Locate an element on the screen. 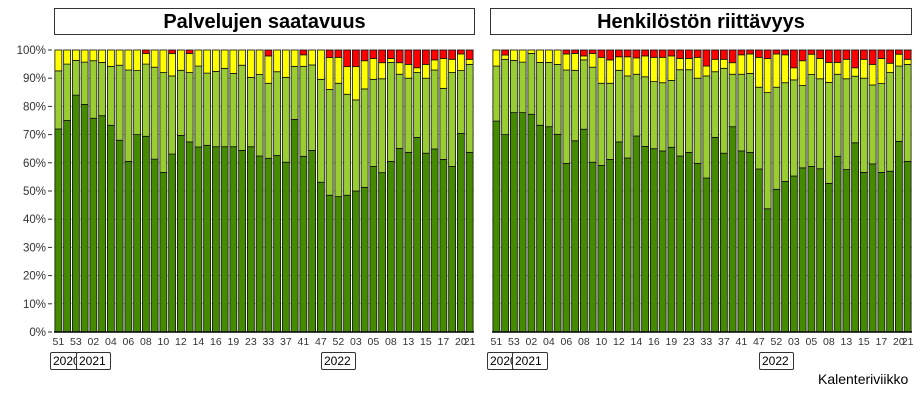  x-tick-label: 53 is located at coordinates (514, 342).